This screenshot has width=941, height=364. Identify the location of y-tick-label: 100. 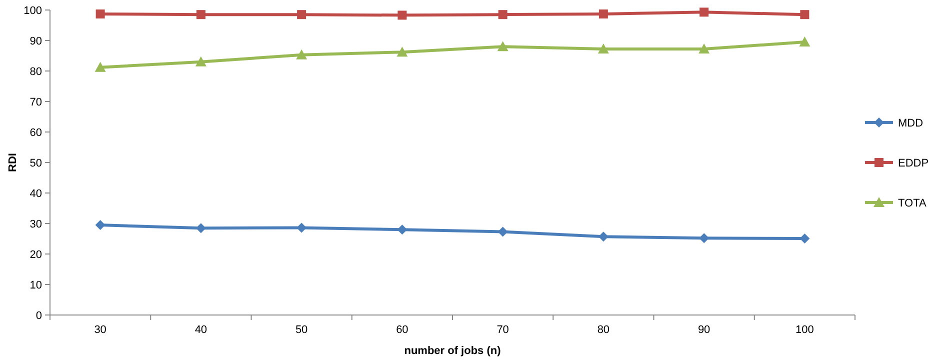
(33, 10).